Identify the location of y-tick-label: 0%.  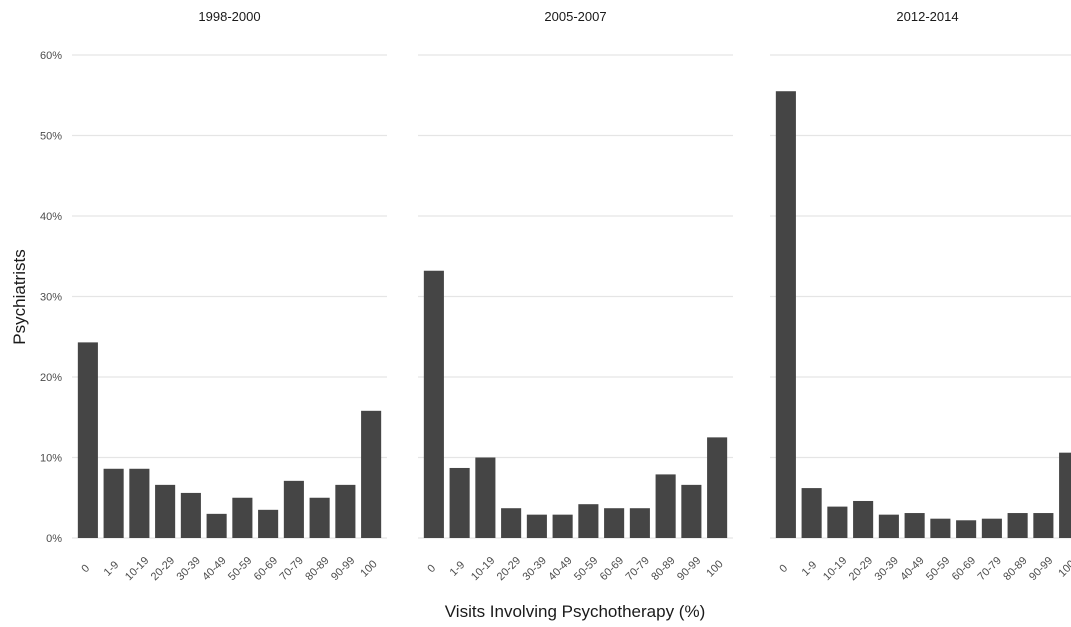
(54, 539).